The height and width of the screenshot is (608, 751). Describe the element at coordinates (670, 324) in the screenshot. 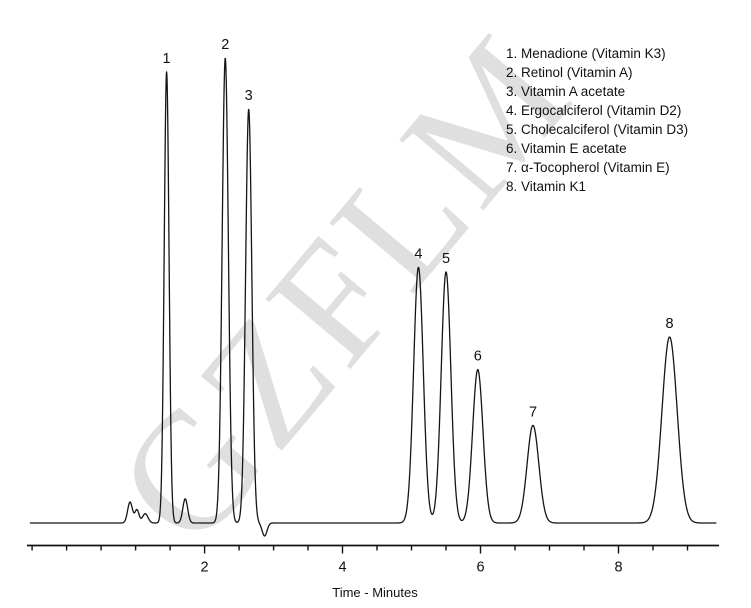

I see `peak-number-label-8: 8` at that location.